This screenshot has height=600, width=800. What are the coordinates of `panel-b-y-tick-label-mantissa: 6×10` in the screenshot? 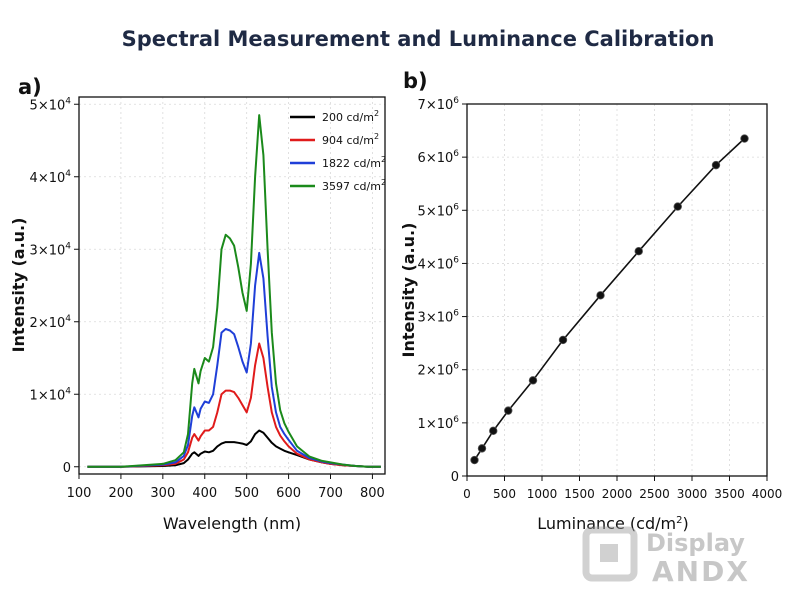 It's located at (436, 158).